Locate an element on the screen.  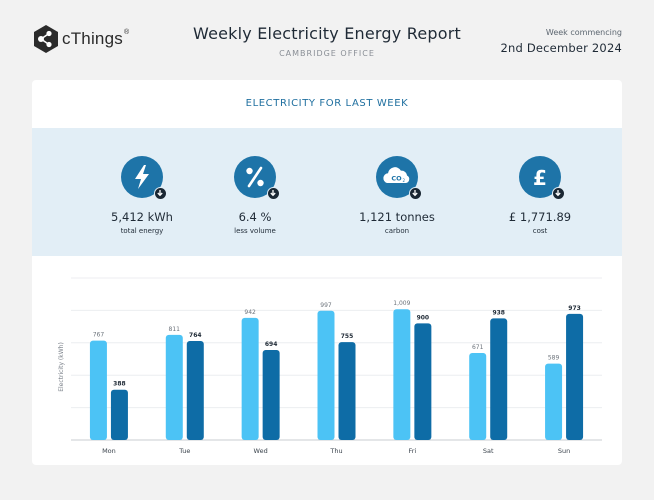
svg-text: CO is located at coordinates (396, 179).